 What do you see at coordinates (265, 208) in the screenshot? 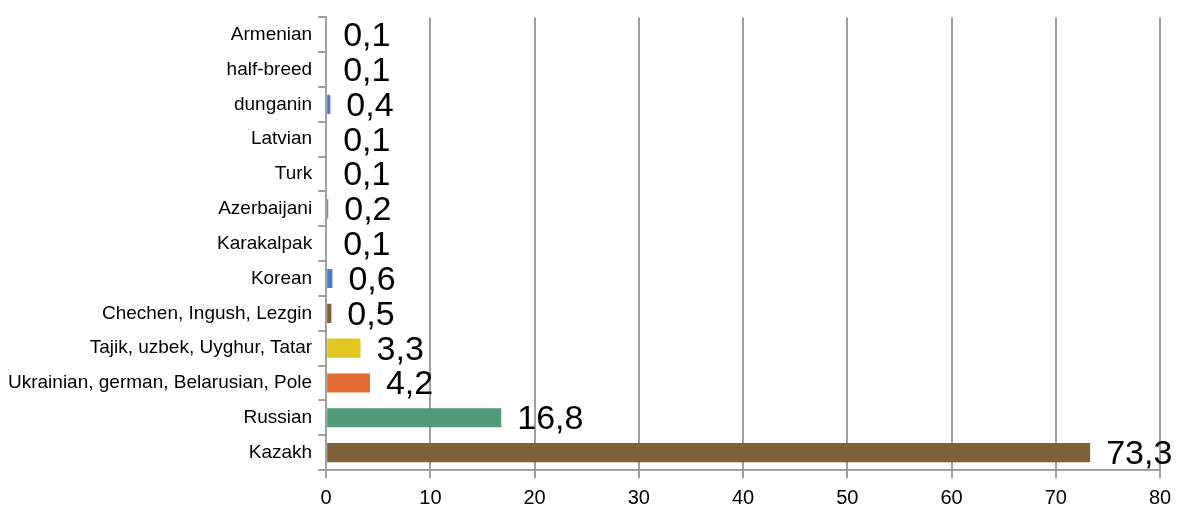
I see `y-tick-label: Azerbaijani` at bounding box center [265, 208].